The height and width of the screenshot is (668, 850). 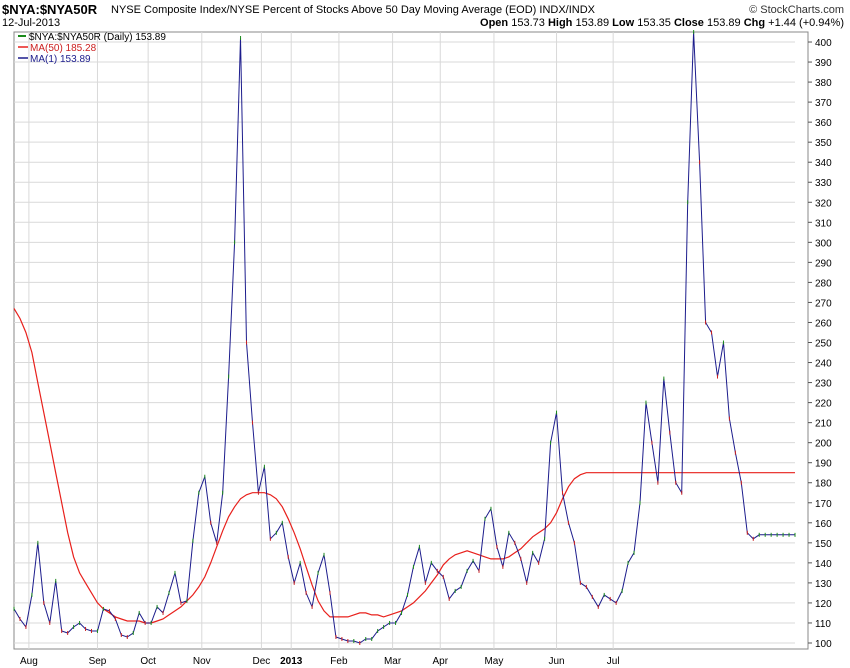 What do you see at coordinates (528, 23) in the screenshot?
I see `open-value: 153.73` at bounding box center [528, 23].